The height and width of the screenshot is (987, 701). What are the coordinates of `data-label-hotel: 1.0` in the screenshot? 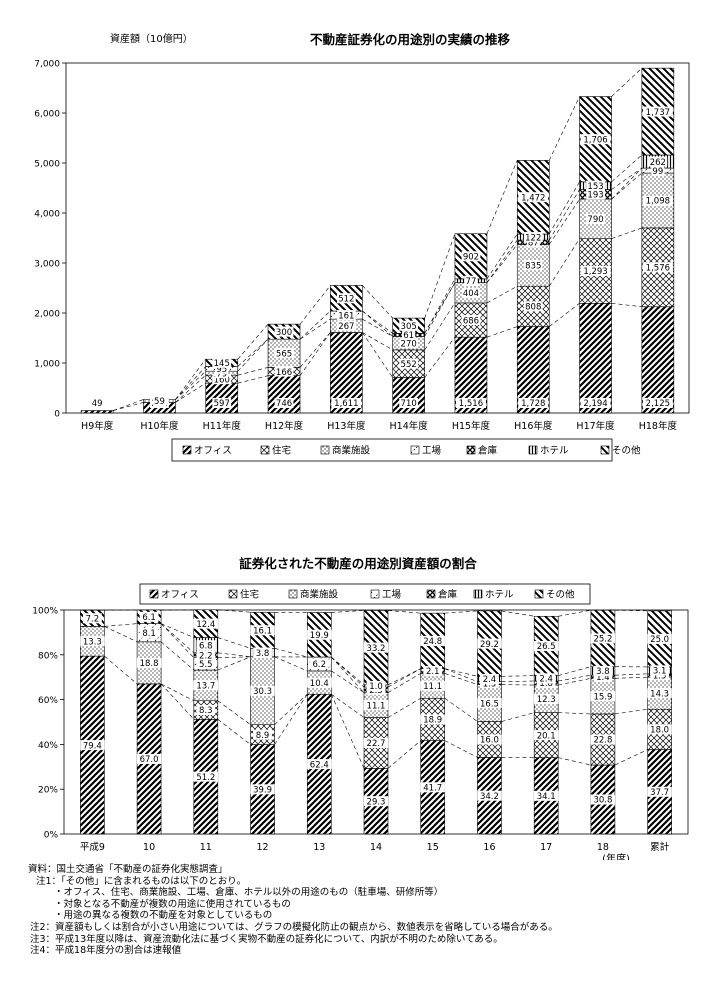 It's located at (376, 687).